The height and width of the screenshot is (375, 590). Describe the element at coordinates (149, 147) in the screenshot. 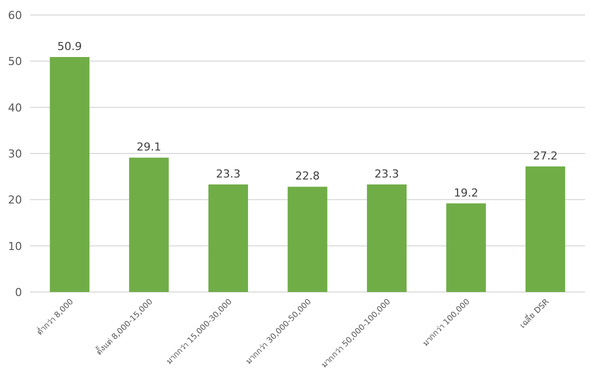

I see `data-label: 29.1` at that location.